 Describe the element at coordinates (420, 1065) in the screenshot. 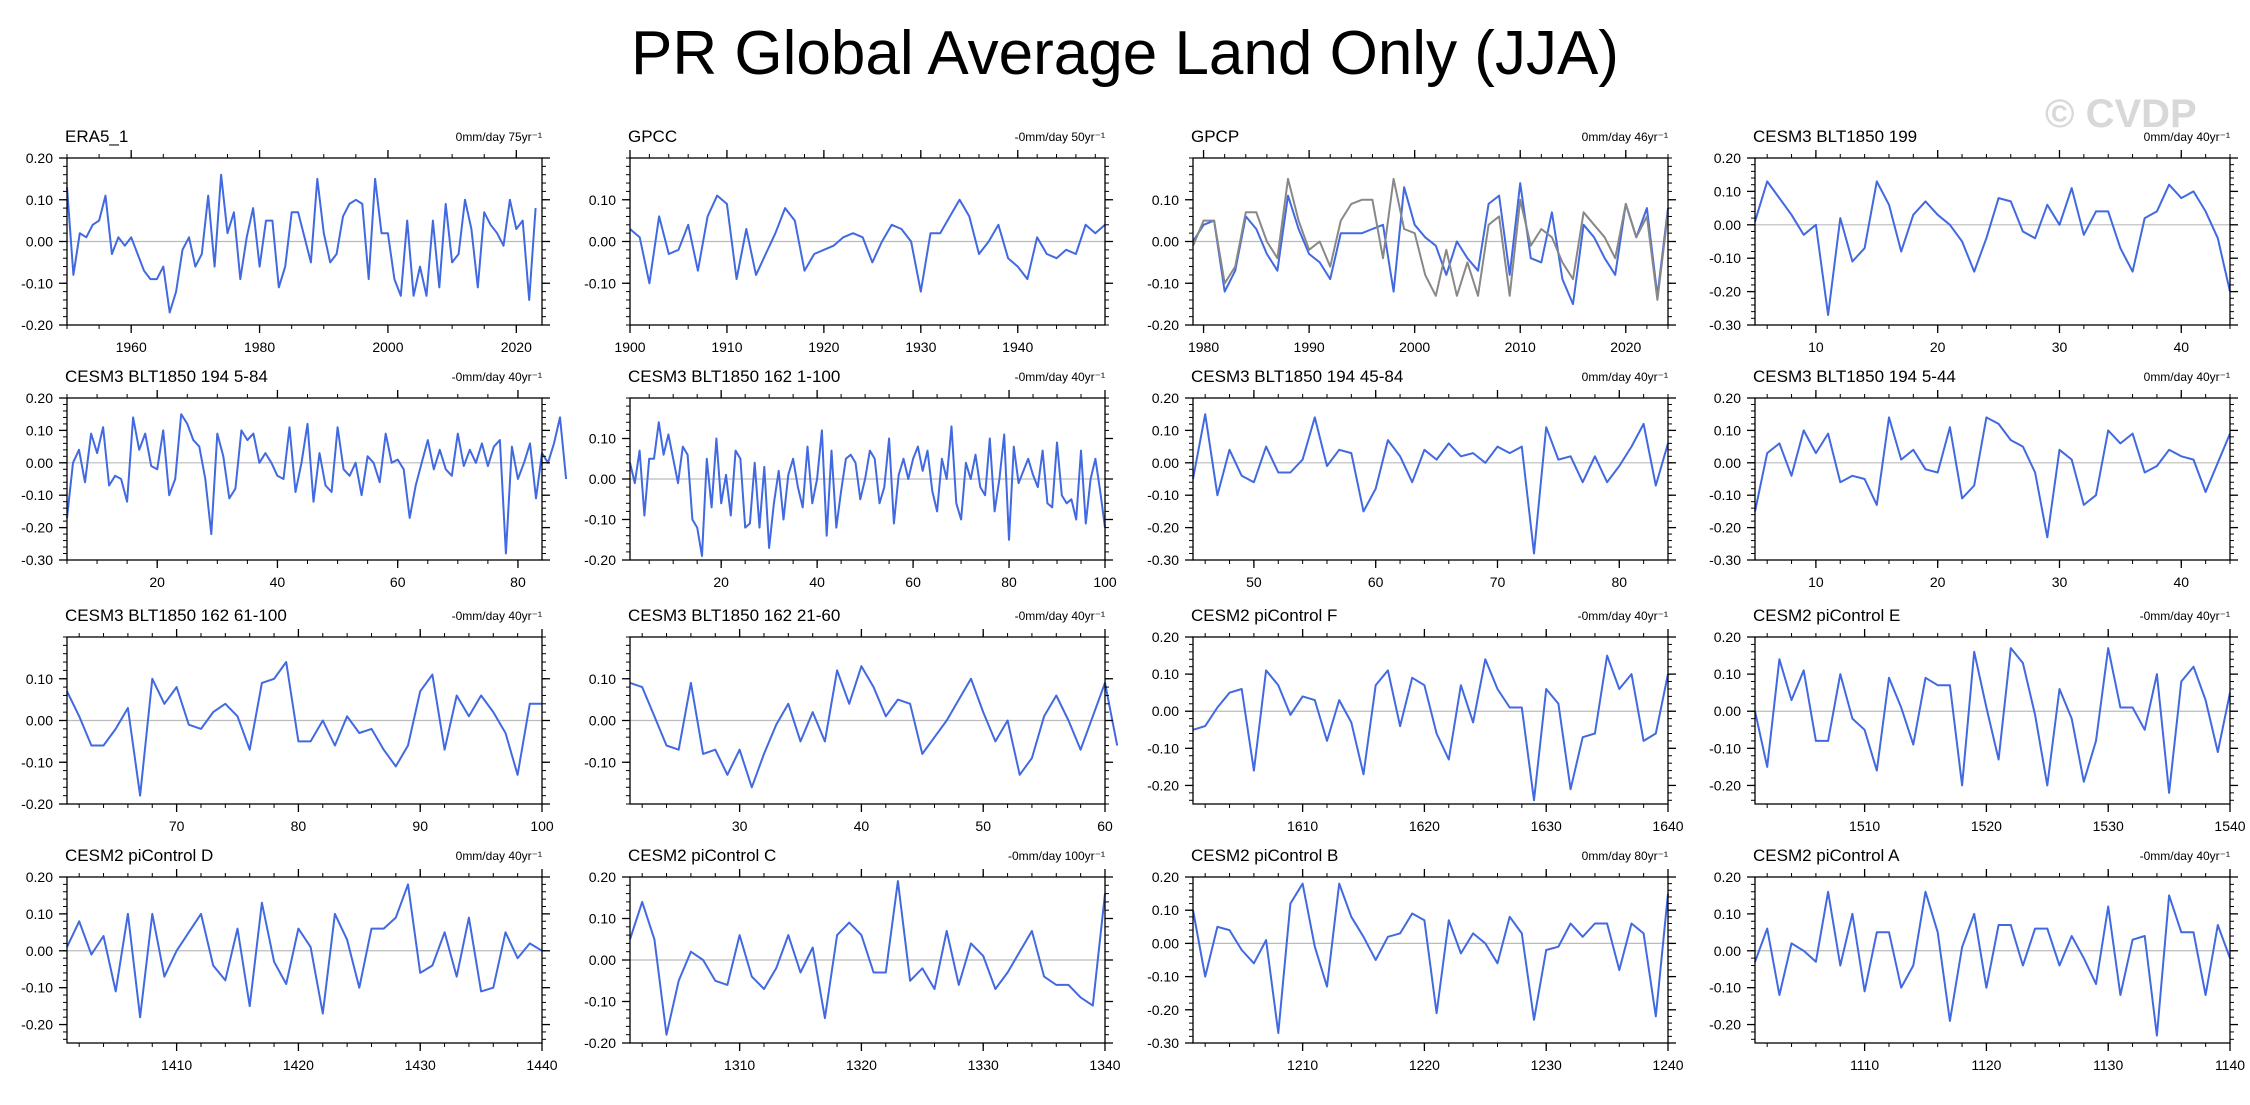

I see `x-tick-label: 1430` at that location.